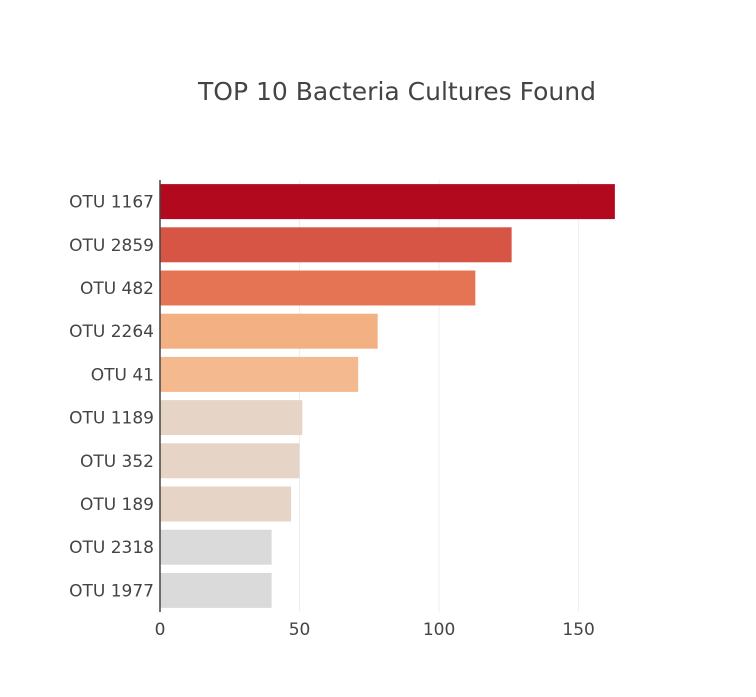 The height and width of the screenshot is (697, 756). I want to click on x-tick-label: 100, so click(439, 630).